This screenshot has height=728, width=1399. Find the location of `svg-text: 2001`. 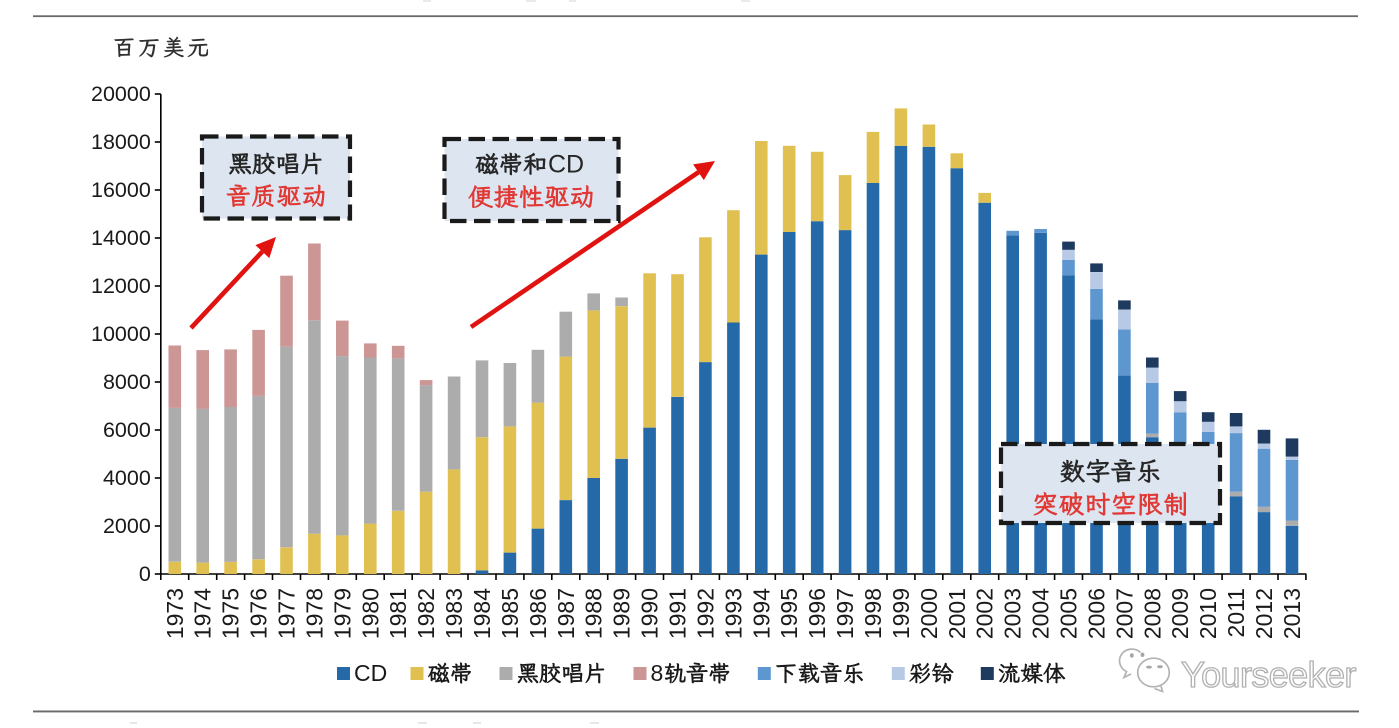

svg-text: 2001 is located at coordinates (957, 613).